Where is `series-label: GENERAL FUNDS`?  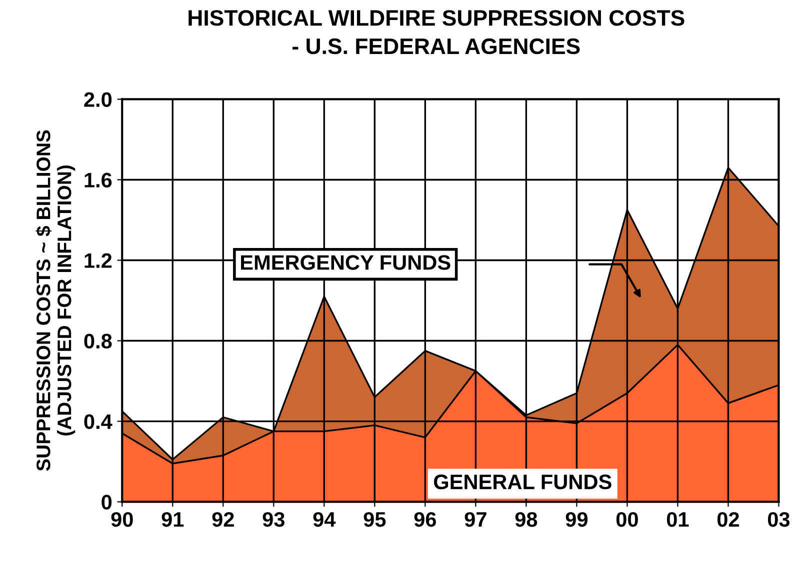
series-label: GENERAL FUNDS is located at coordinates (523, 482).